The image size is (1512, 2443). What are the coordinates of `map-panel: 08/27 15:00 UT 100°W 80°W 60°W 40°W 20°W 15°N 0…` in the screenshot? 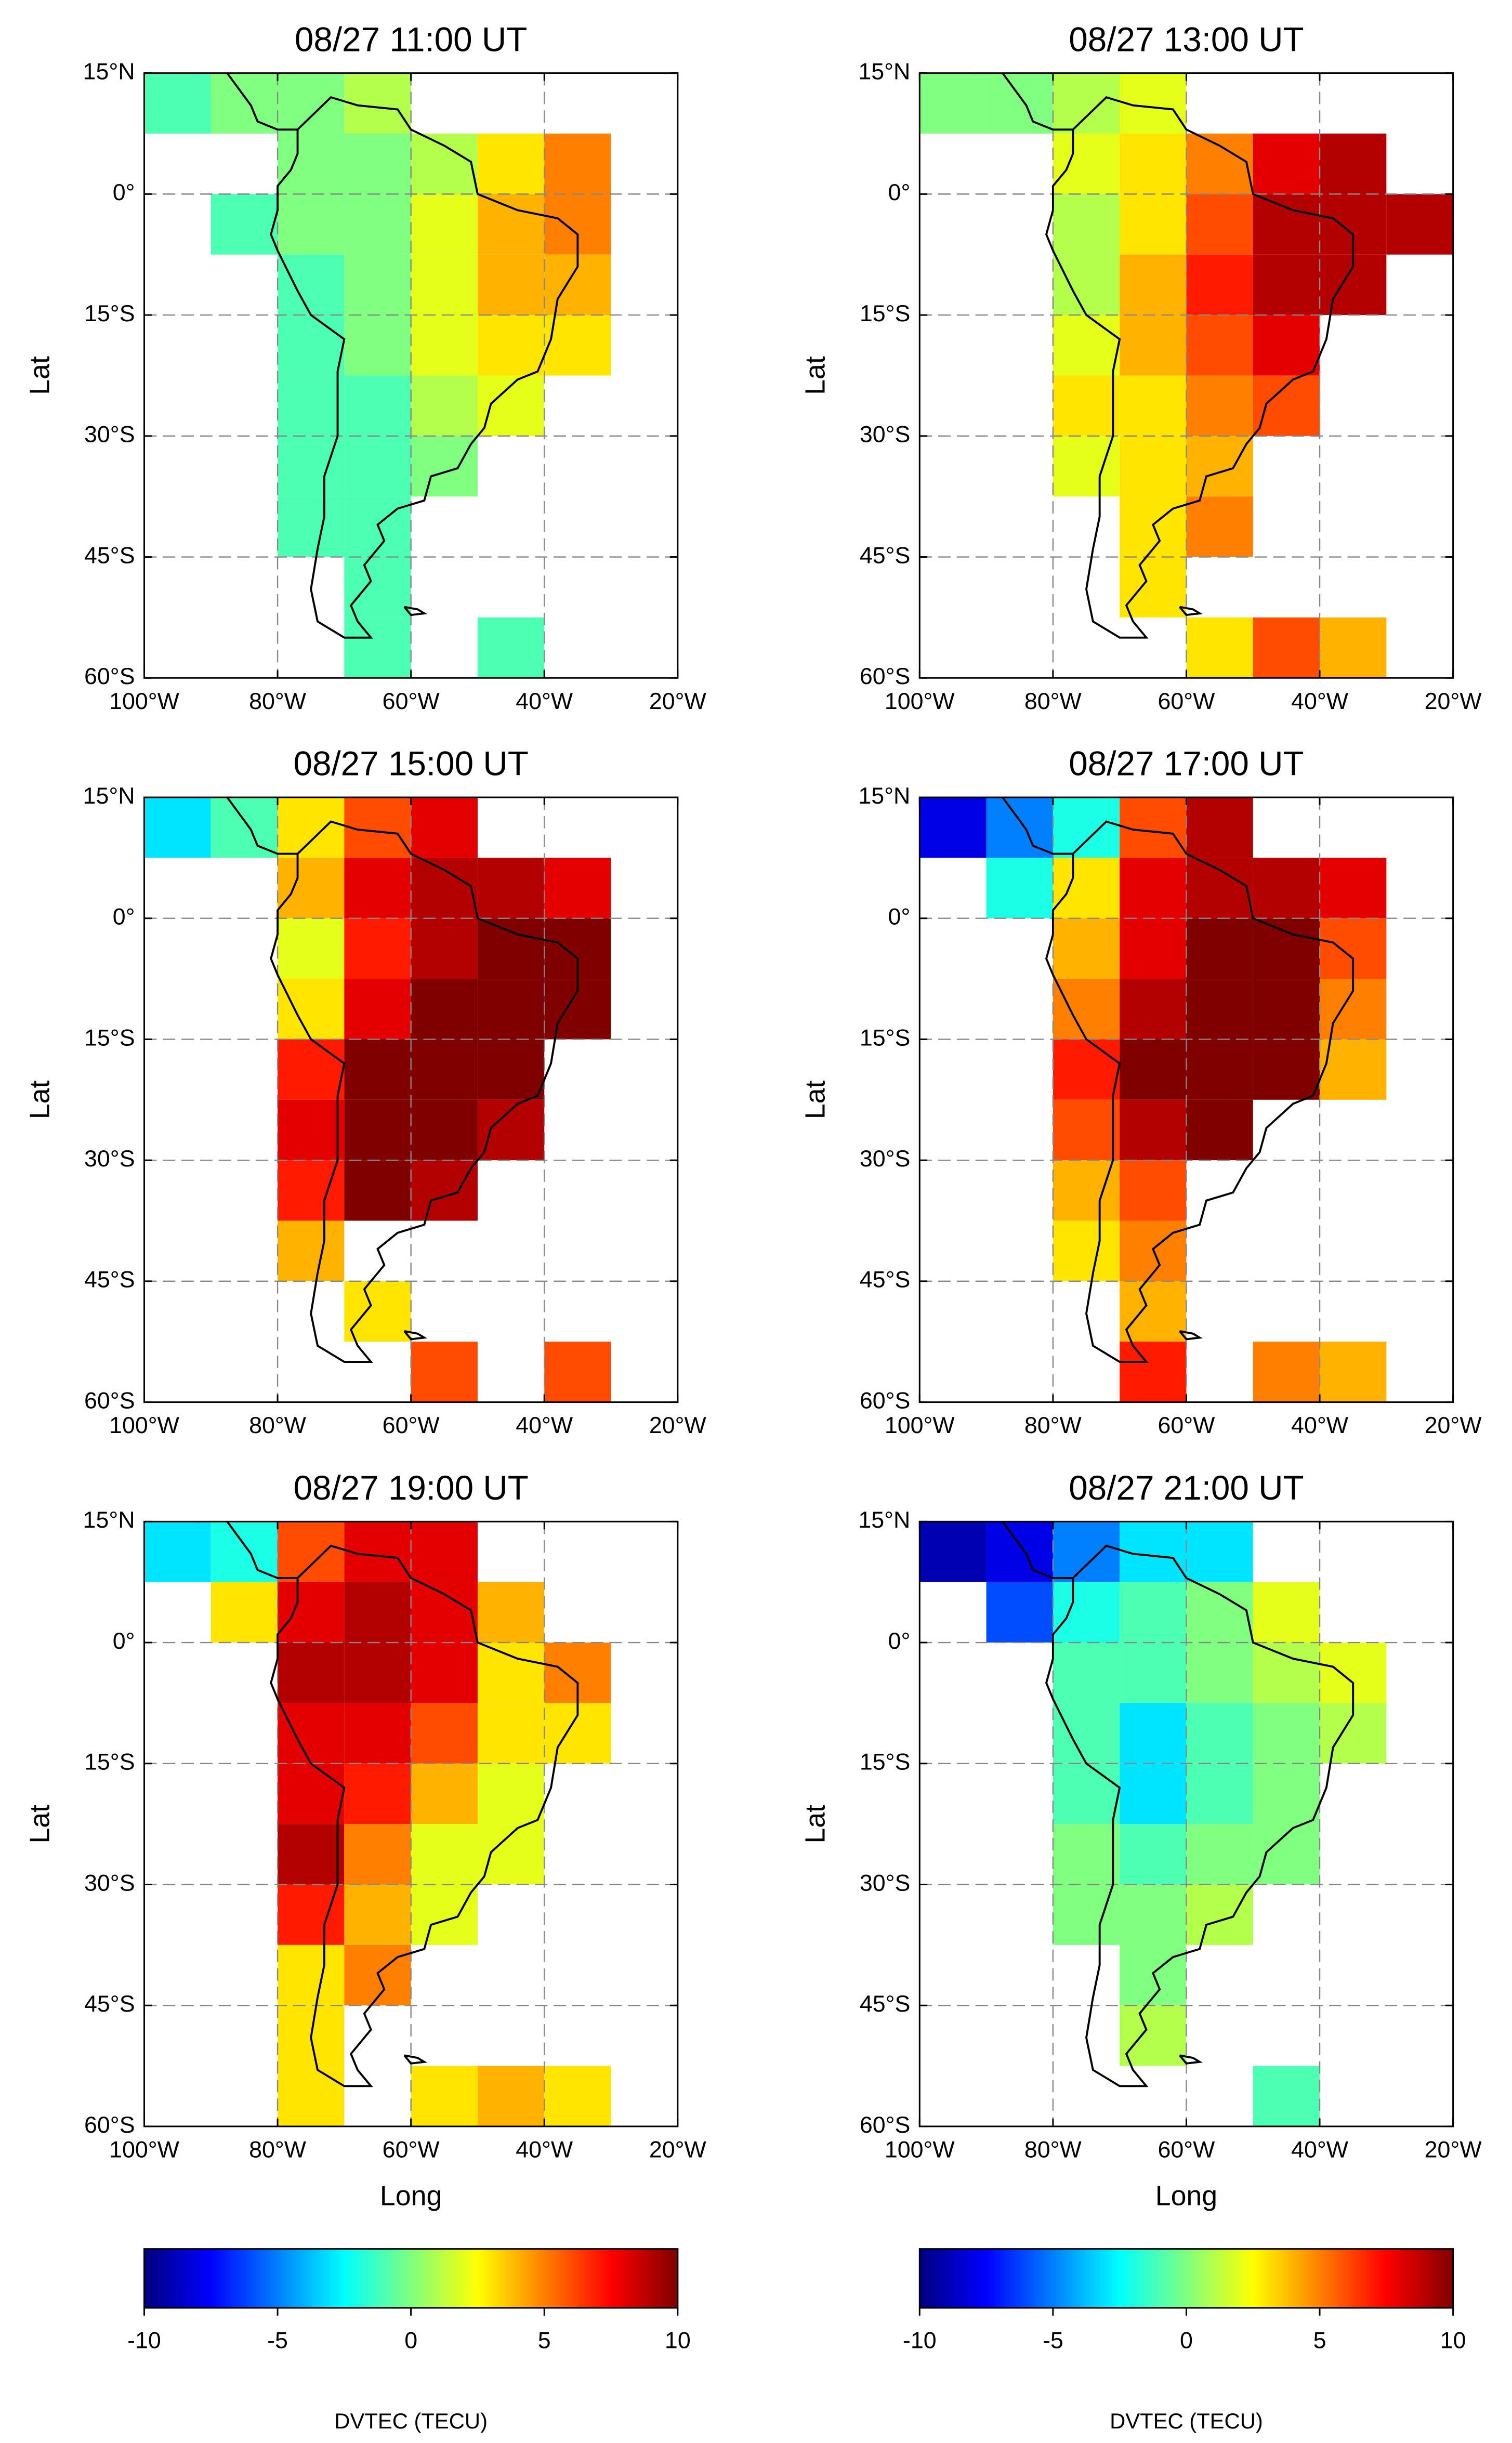 It's located at (365, 1091).